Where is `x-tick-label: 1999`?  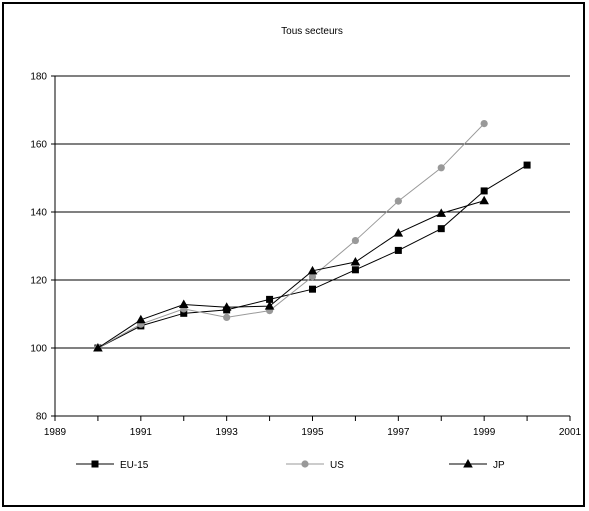
x-tick-label: 1999 is located at coordinates (484, 432).